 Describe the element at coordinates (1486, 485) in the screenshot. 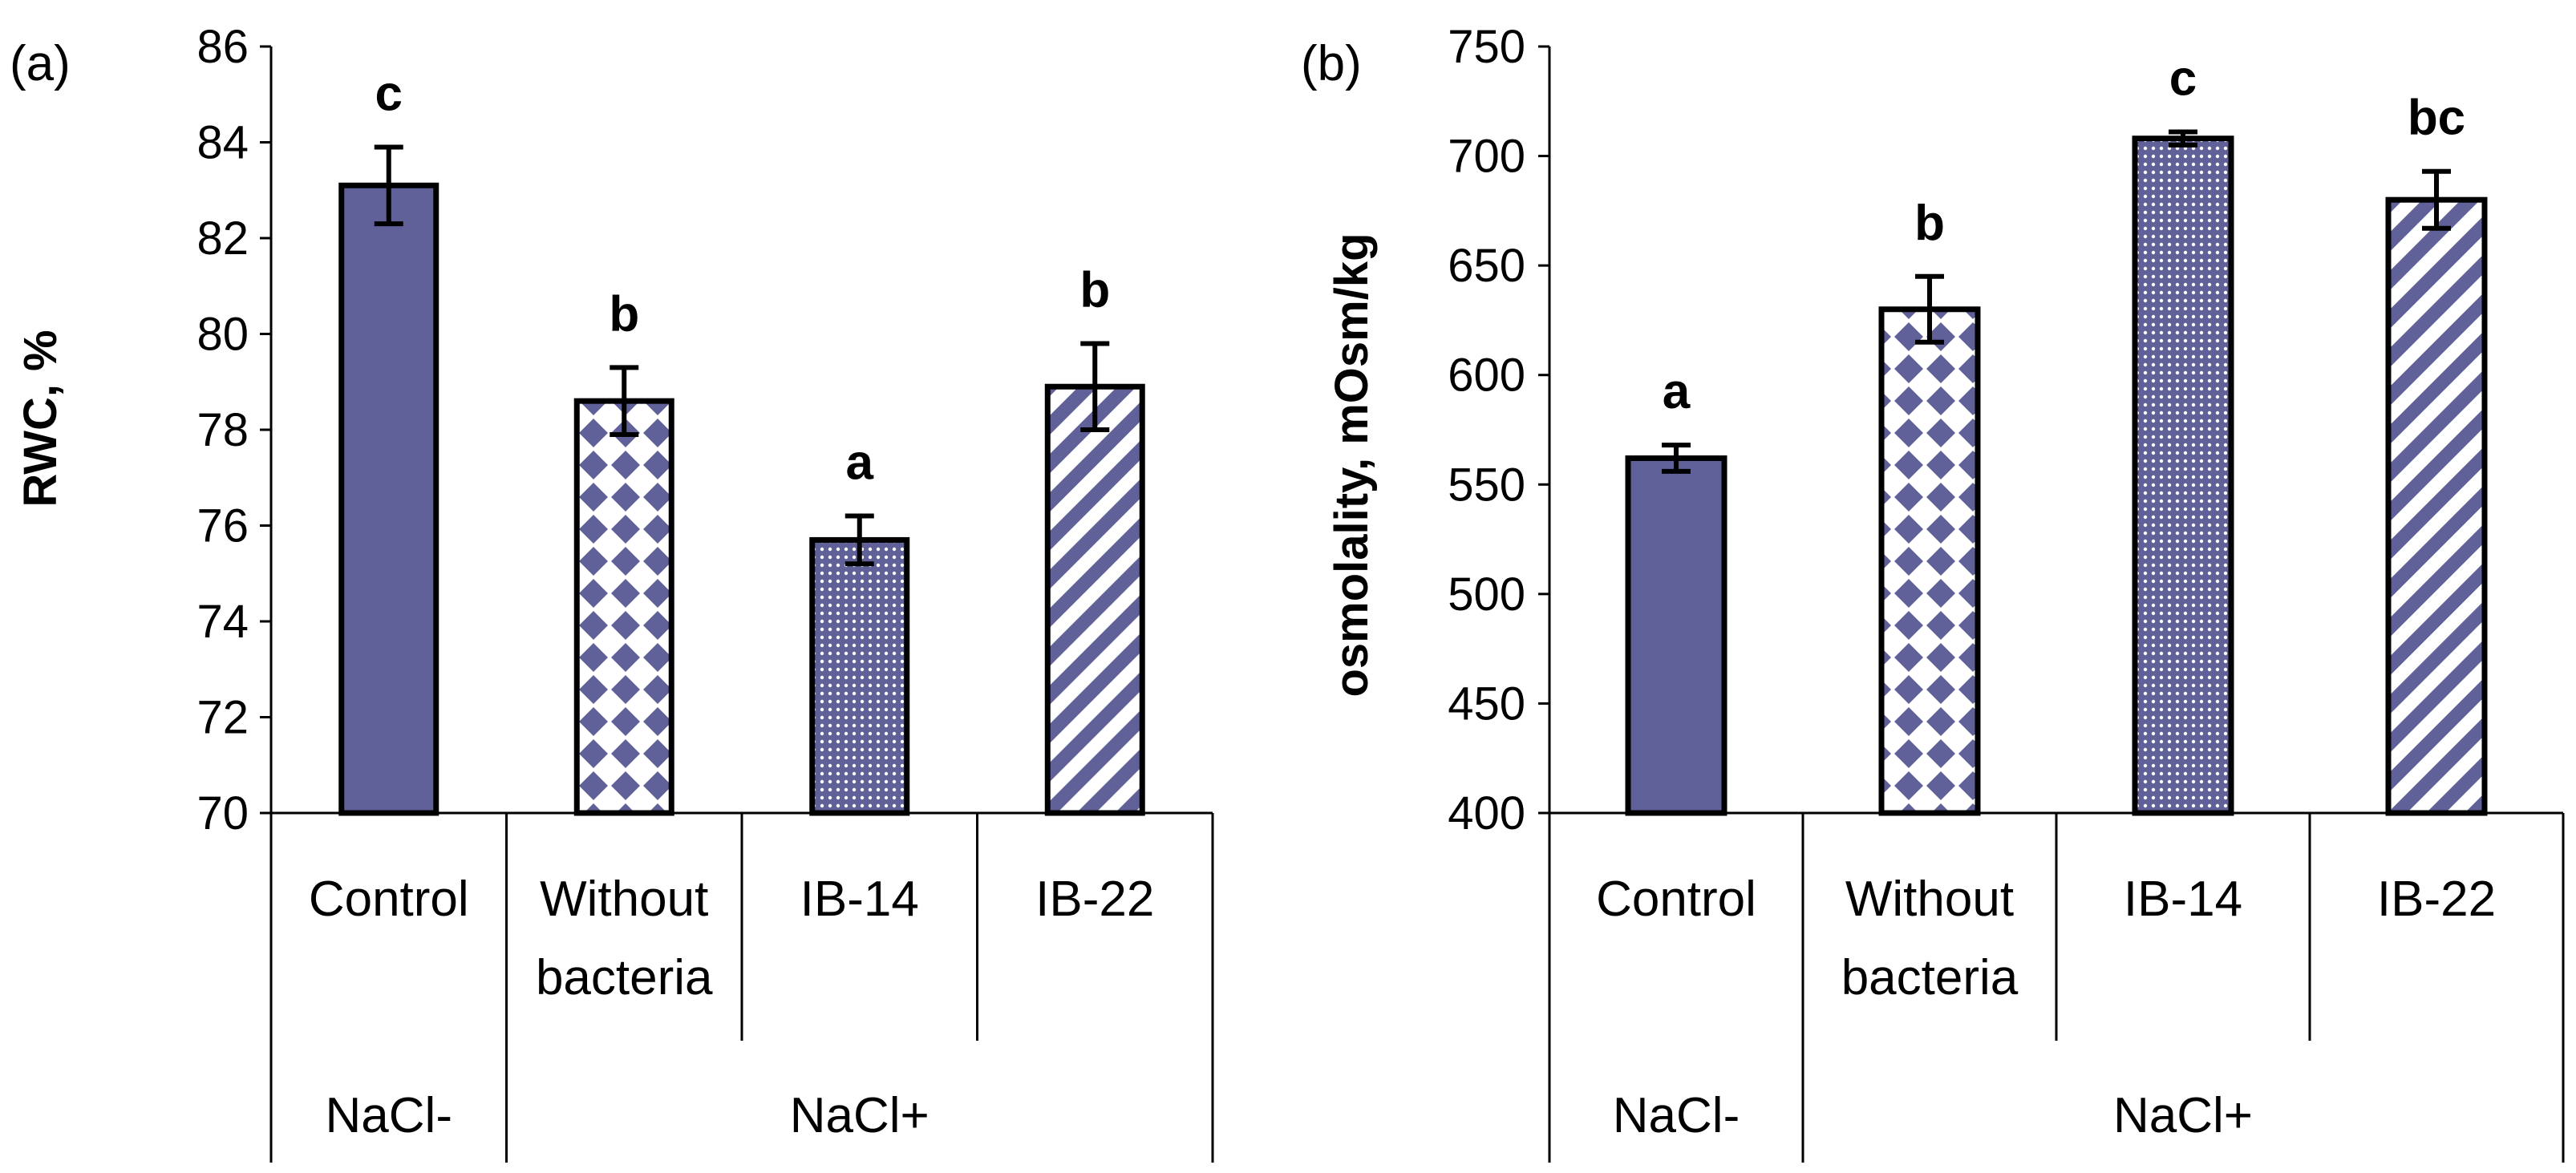

I see `y-tick-label: 550` at that location.